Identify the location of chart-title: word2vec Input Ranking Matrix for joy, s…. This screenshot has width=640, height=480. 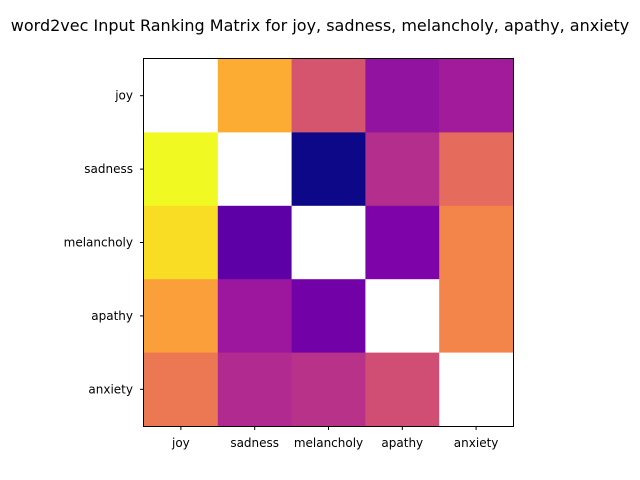
(320, 25).